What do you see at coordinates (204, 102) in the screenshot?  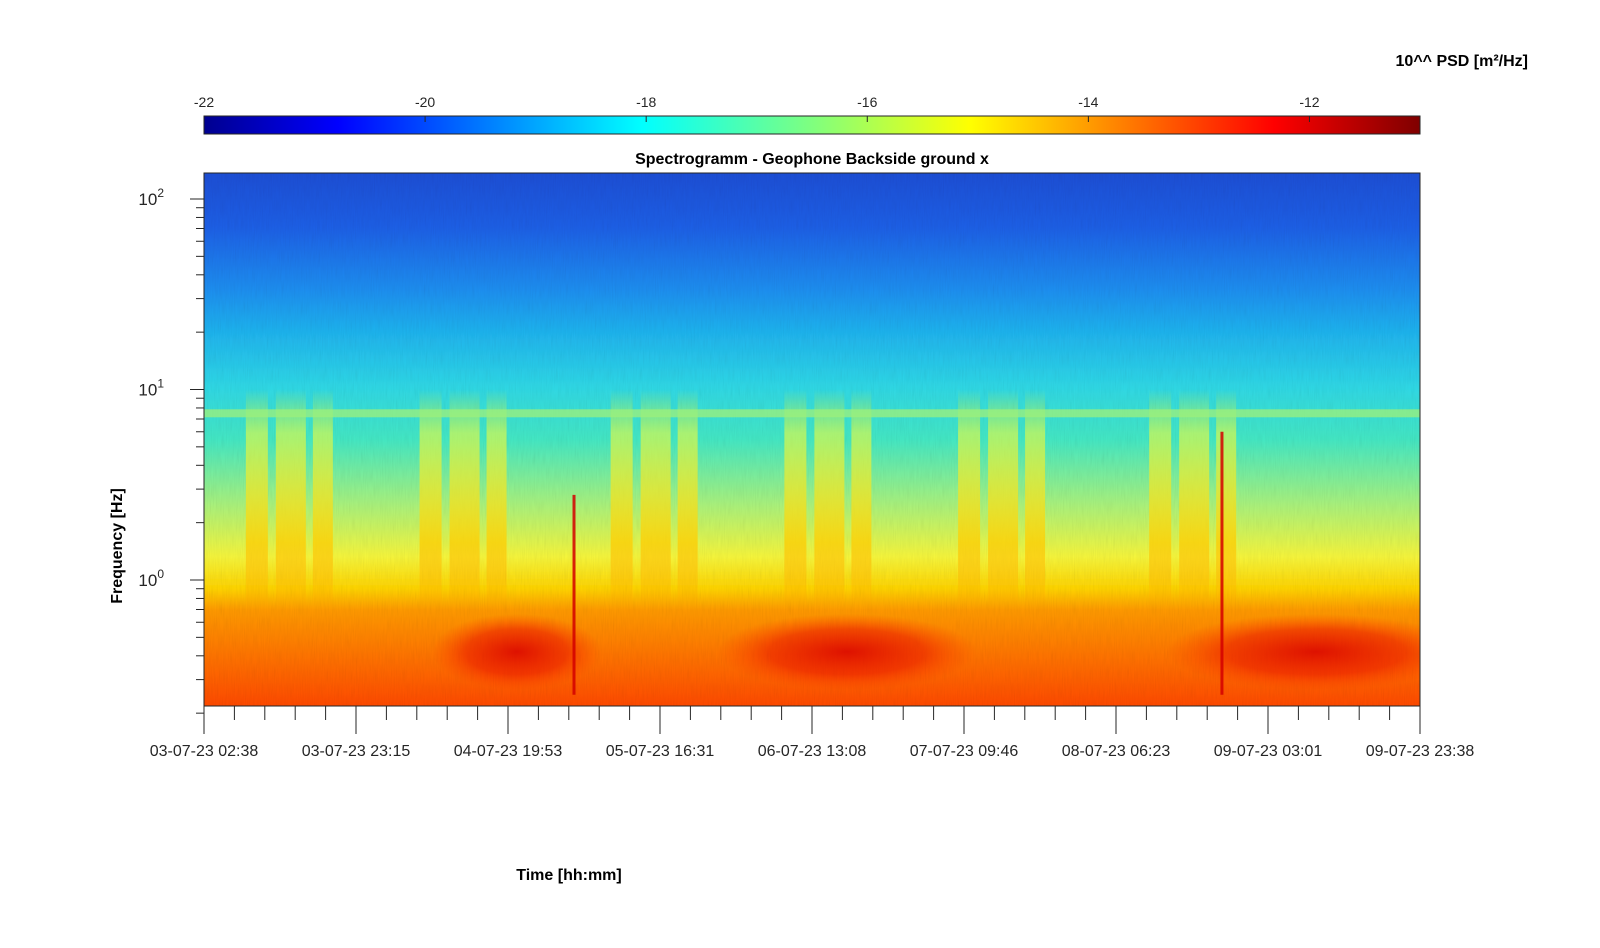 I see `colorbar-tick-label: -22` at bounding box center [204, 102].